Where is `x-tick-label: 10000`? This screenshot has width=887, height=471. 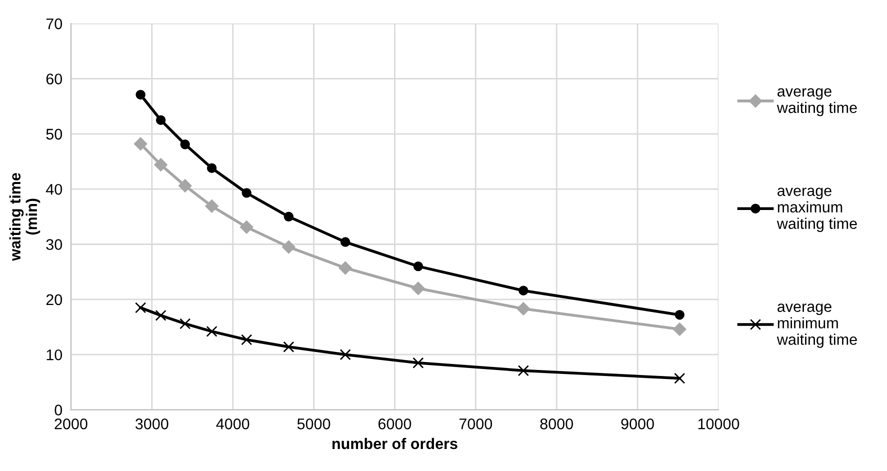
x-tick-label: 10000 is located at coordinates (719, 424).